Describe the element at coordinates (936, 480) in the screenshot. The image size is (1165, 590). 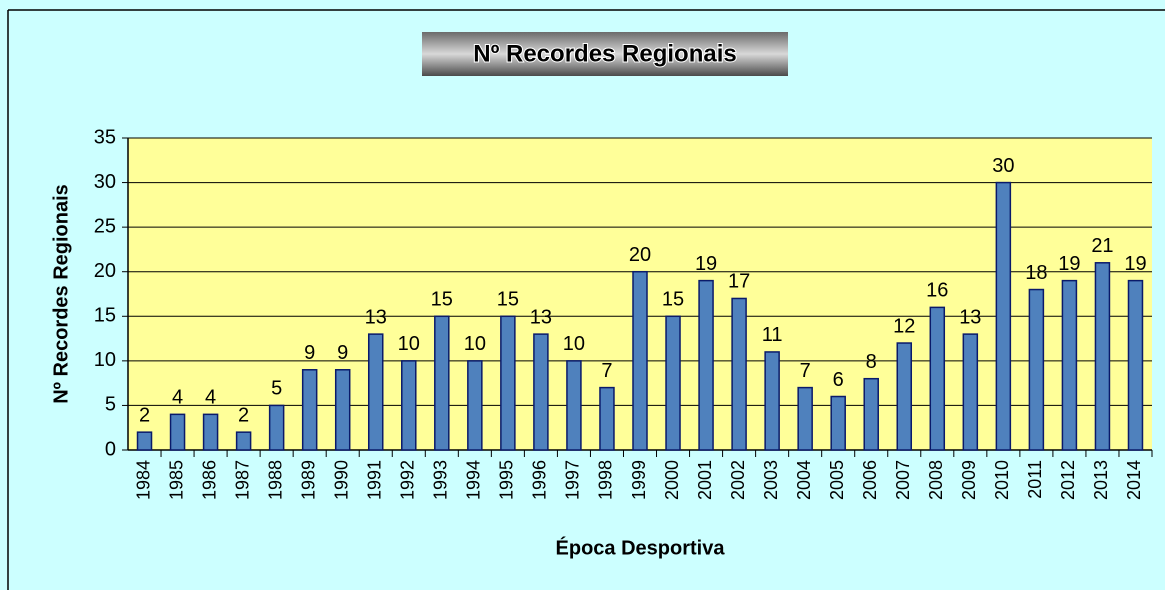
I see `x-tick-label: 2008` at that location.